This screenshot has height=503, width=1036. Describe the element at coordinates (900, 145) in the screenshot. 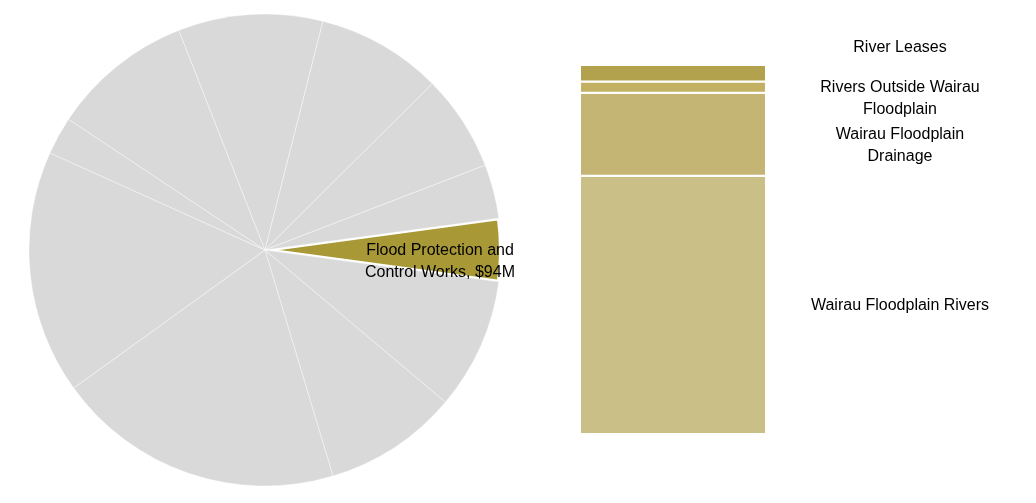

I see `text: Wairau Floodplain Drainage` at that location.